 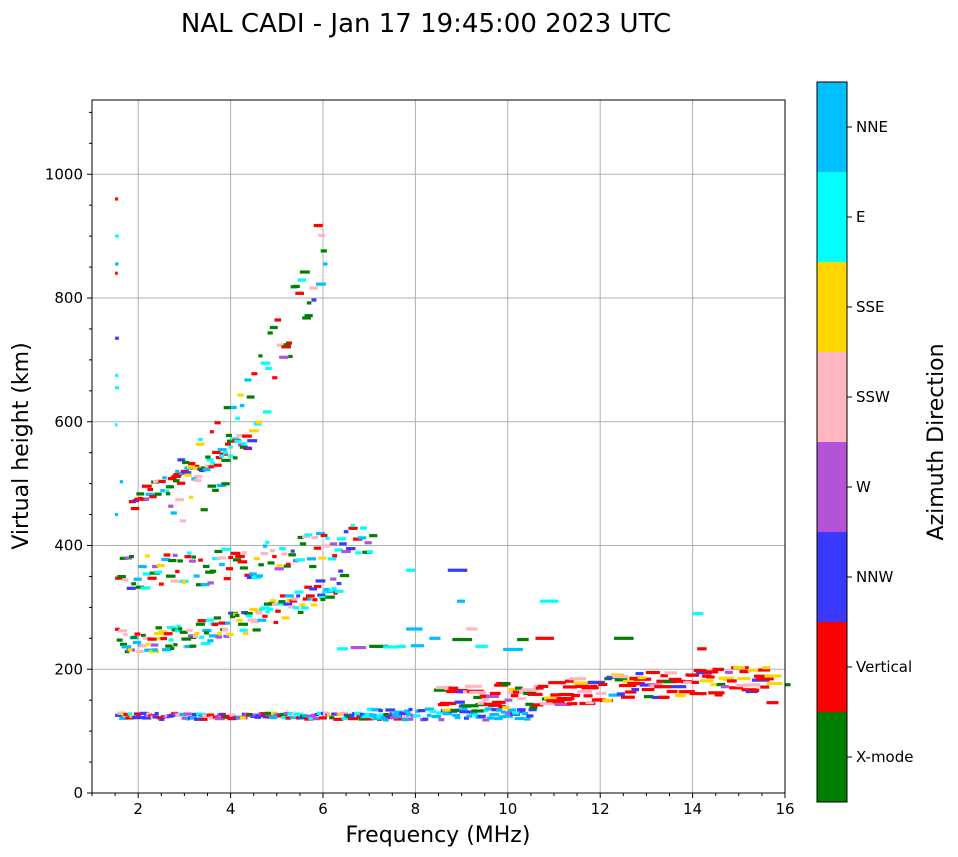 What do you see at coordinates (872, 127) in the screenshot?
I see `colorbar-label: NNE` at bounding box center [872, 127].